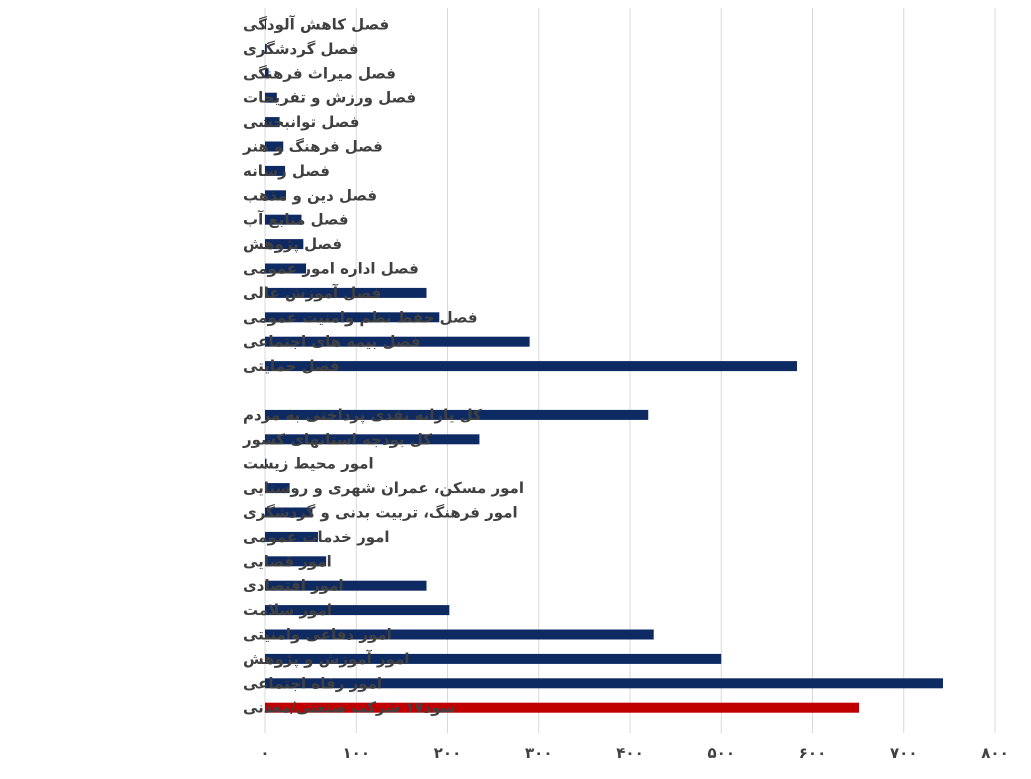 Image resolution: width=1031 pixels, height=779 pixels. I want to click on category-label: امور قضایی, so click(287, 561).